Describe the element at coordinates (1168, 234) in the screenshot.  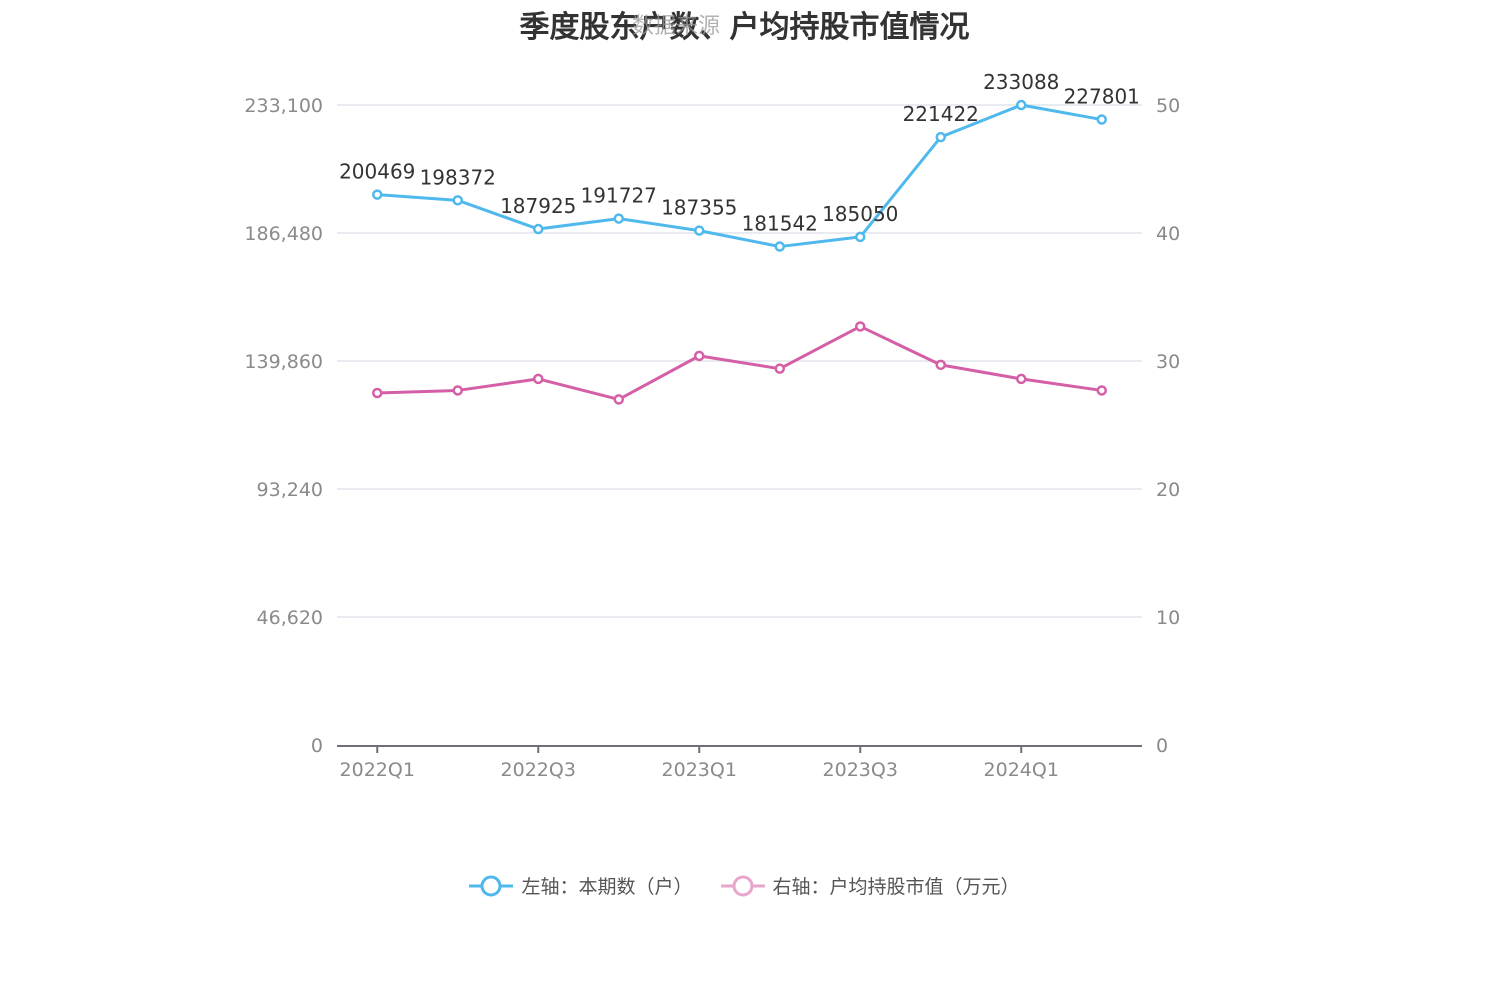
I see `y-right-tick-label: 40` at that location.